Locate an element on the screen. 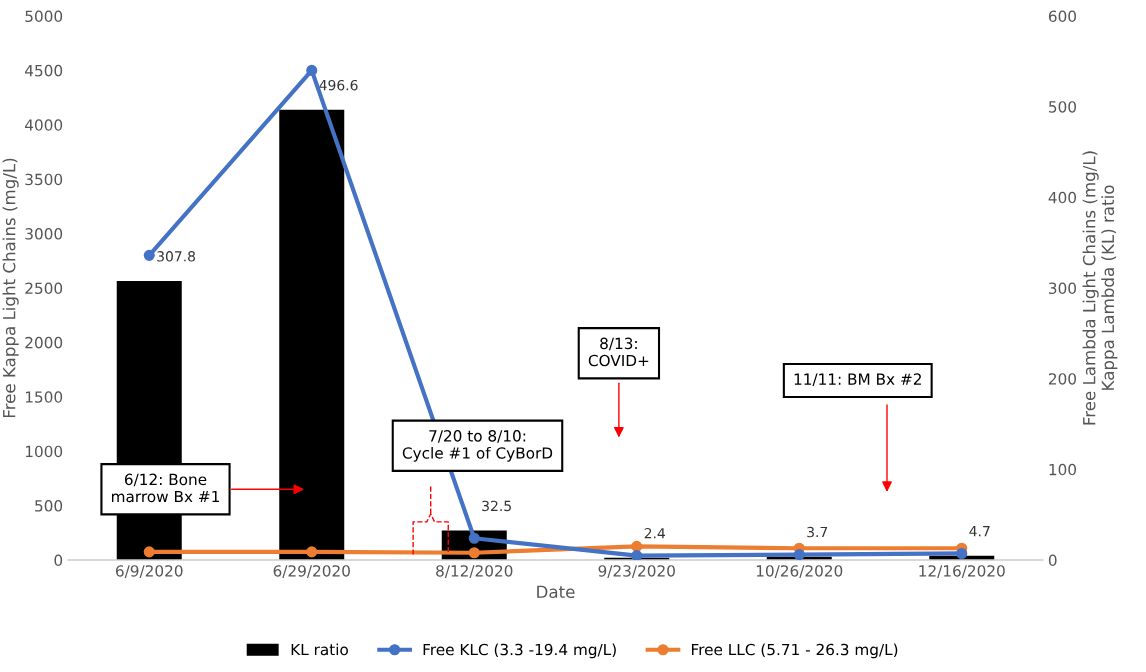 This screenshot has width=1146, height=672. y-tick-label: 4000 is located at coordinates (44, 125).